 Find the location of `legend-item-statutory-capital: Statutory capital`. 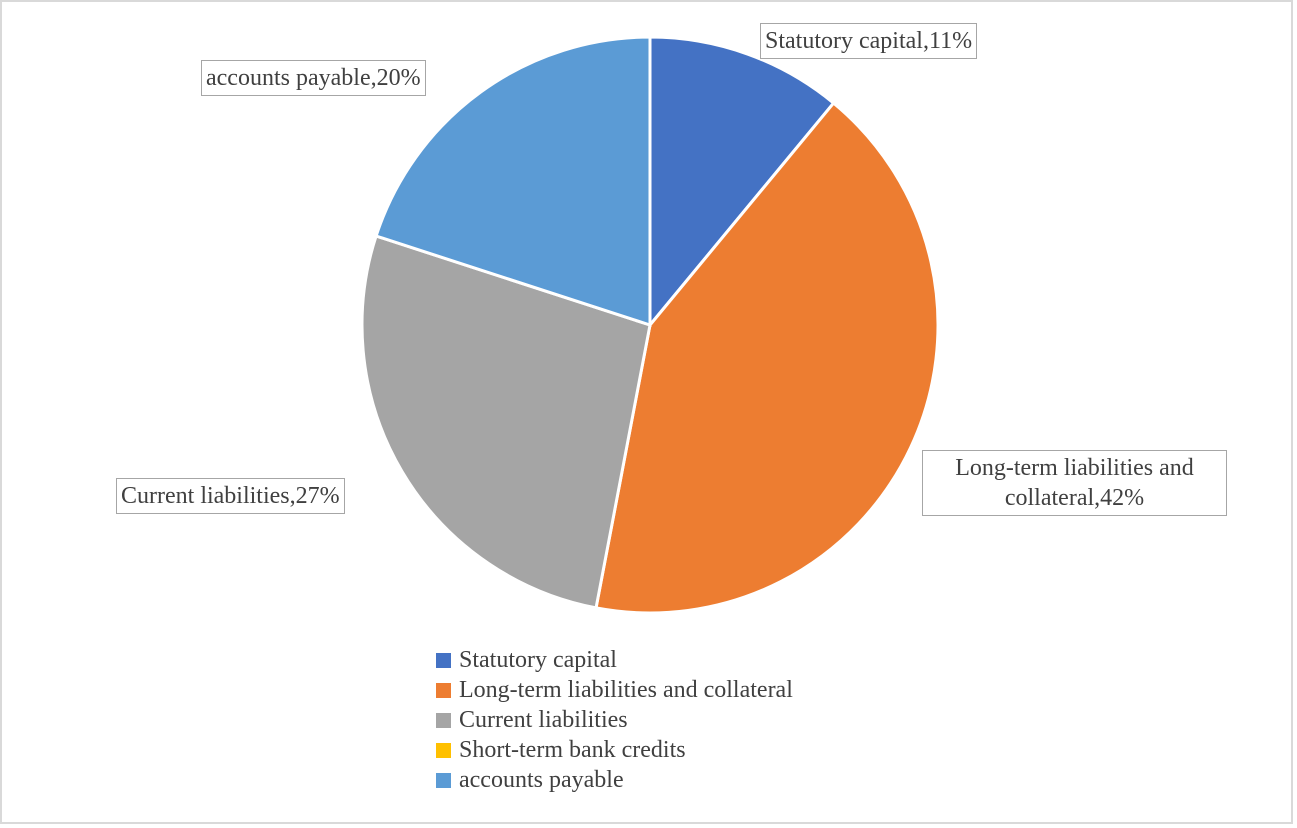

legend-item-statutory-capital: Statutory capital is located at coordinates (614, 660).